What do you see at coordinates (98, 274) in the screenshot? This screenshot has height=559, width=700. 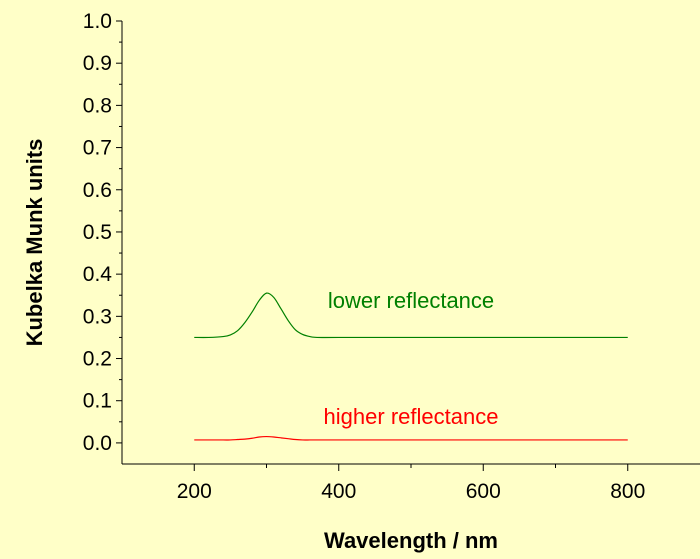 I see `y-tick-label: 0.4` at bounding box center [98, 274].